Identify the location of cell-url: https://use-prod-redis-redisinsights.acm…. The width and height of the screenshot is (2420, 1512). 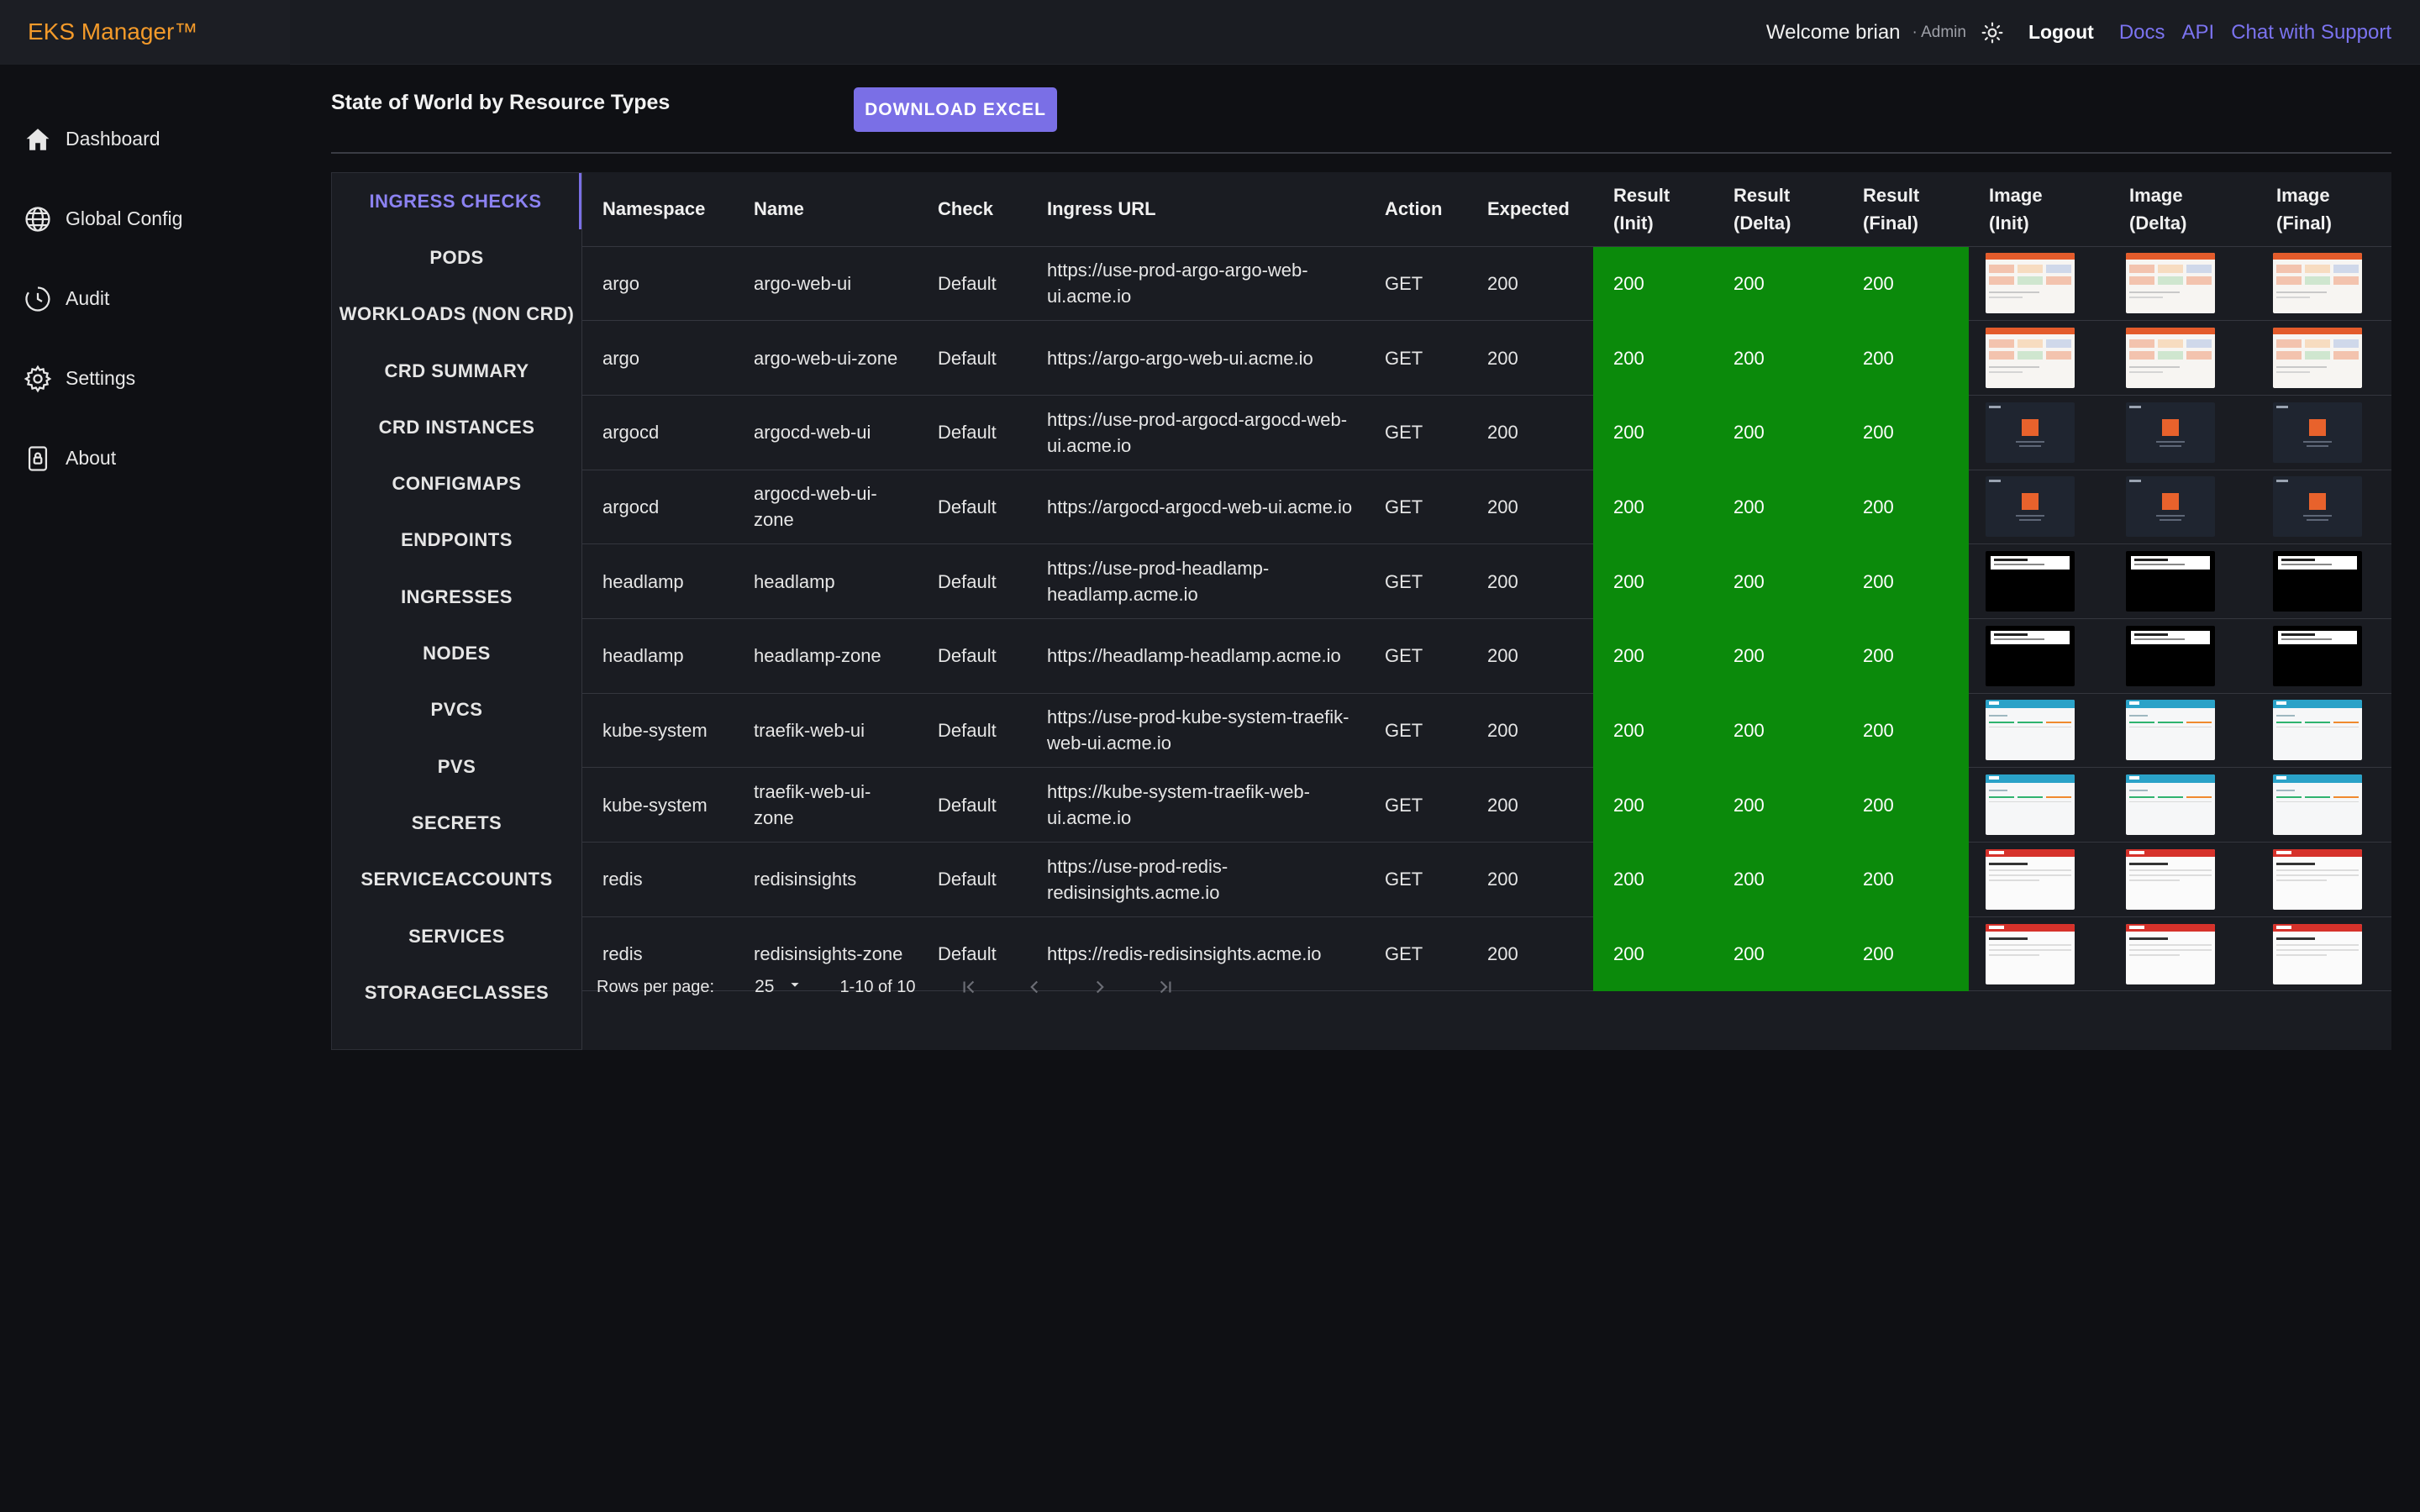
(1196, 879).